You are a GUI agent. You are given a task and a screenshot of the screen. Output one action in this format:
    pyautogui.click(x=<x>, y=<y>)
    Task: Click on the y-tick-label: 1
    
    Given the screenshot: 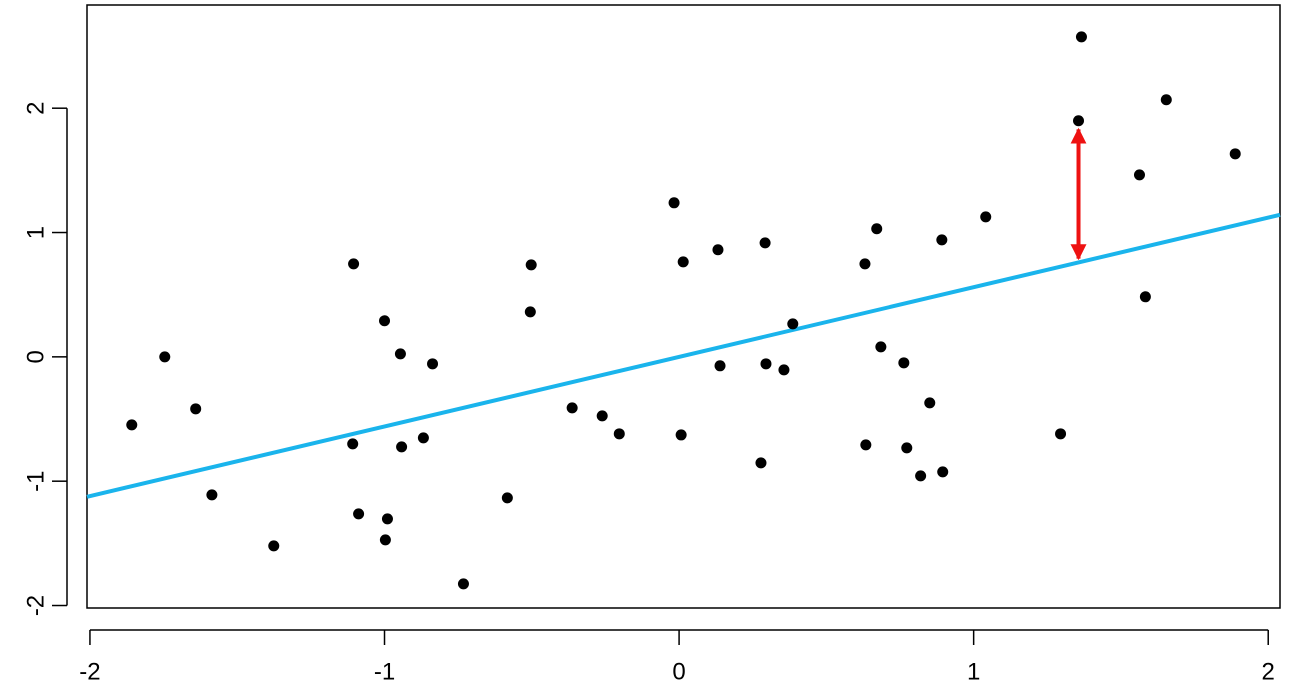 What is the action you would take?
    pyautogui.click(x=35, y=232)
    